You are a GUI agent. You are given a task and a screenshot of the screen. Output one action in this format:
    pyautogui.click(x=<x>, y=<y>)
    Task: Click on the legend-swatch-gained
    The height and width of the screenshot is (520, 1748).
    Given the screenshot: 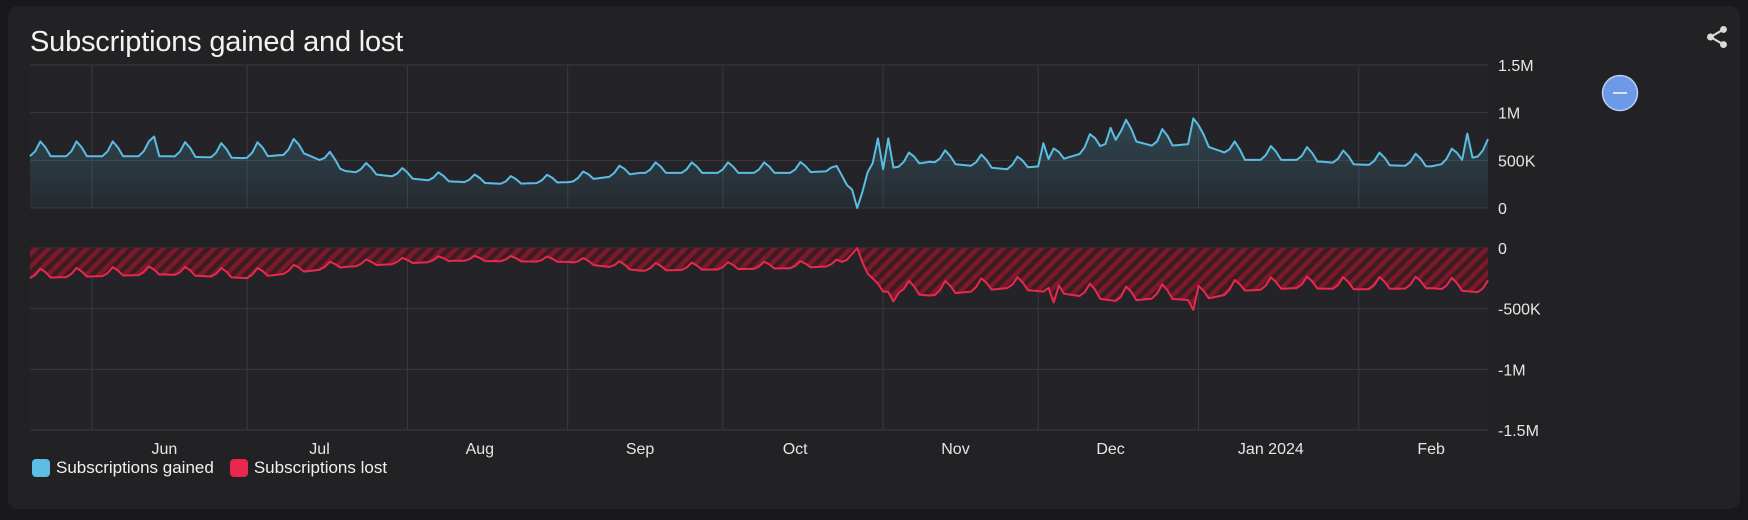 What is the action you would take?
    pyautogui.click(x=41, y=468)
    